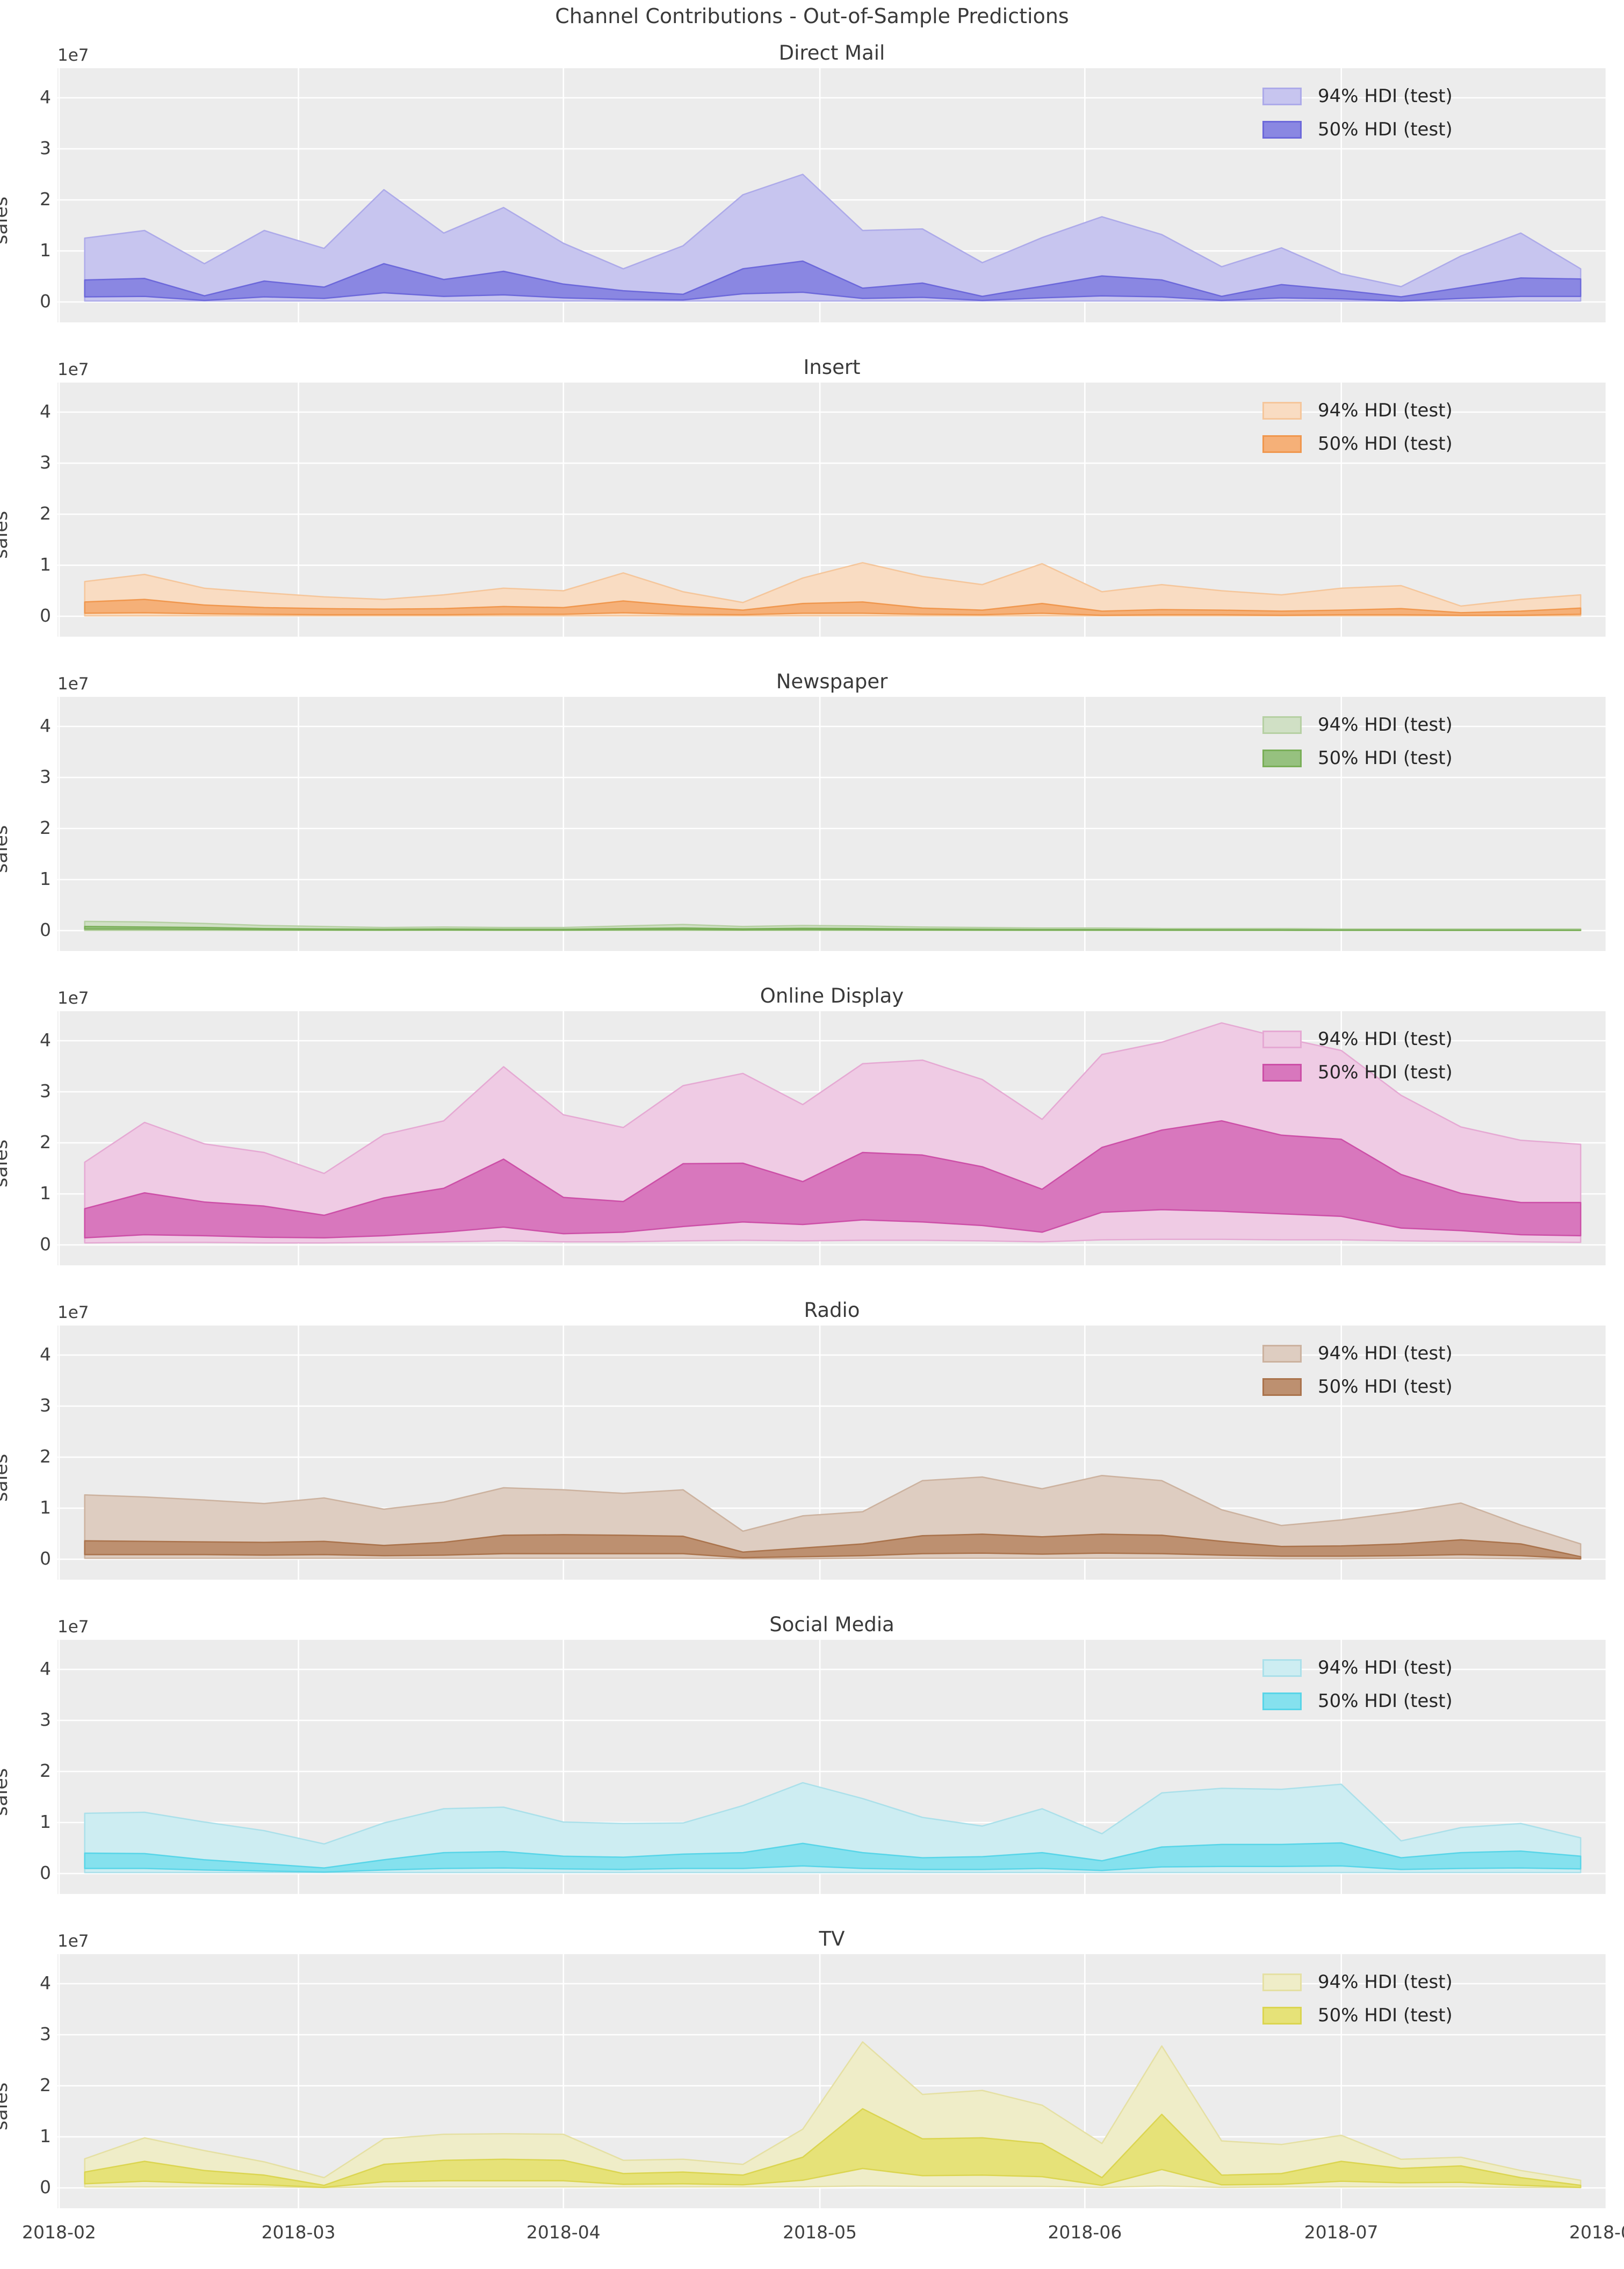  Describe the element at coordinates (832, 1767) in the screenshot. I see `axes-social-media` at that location.